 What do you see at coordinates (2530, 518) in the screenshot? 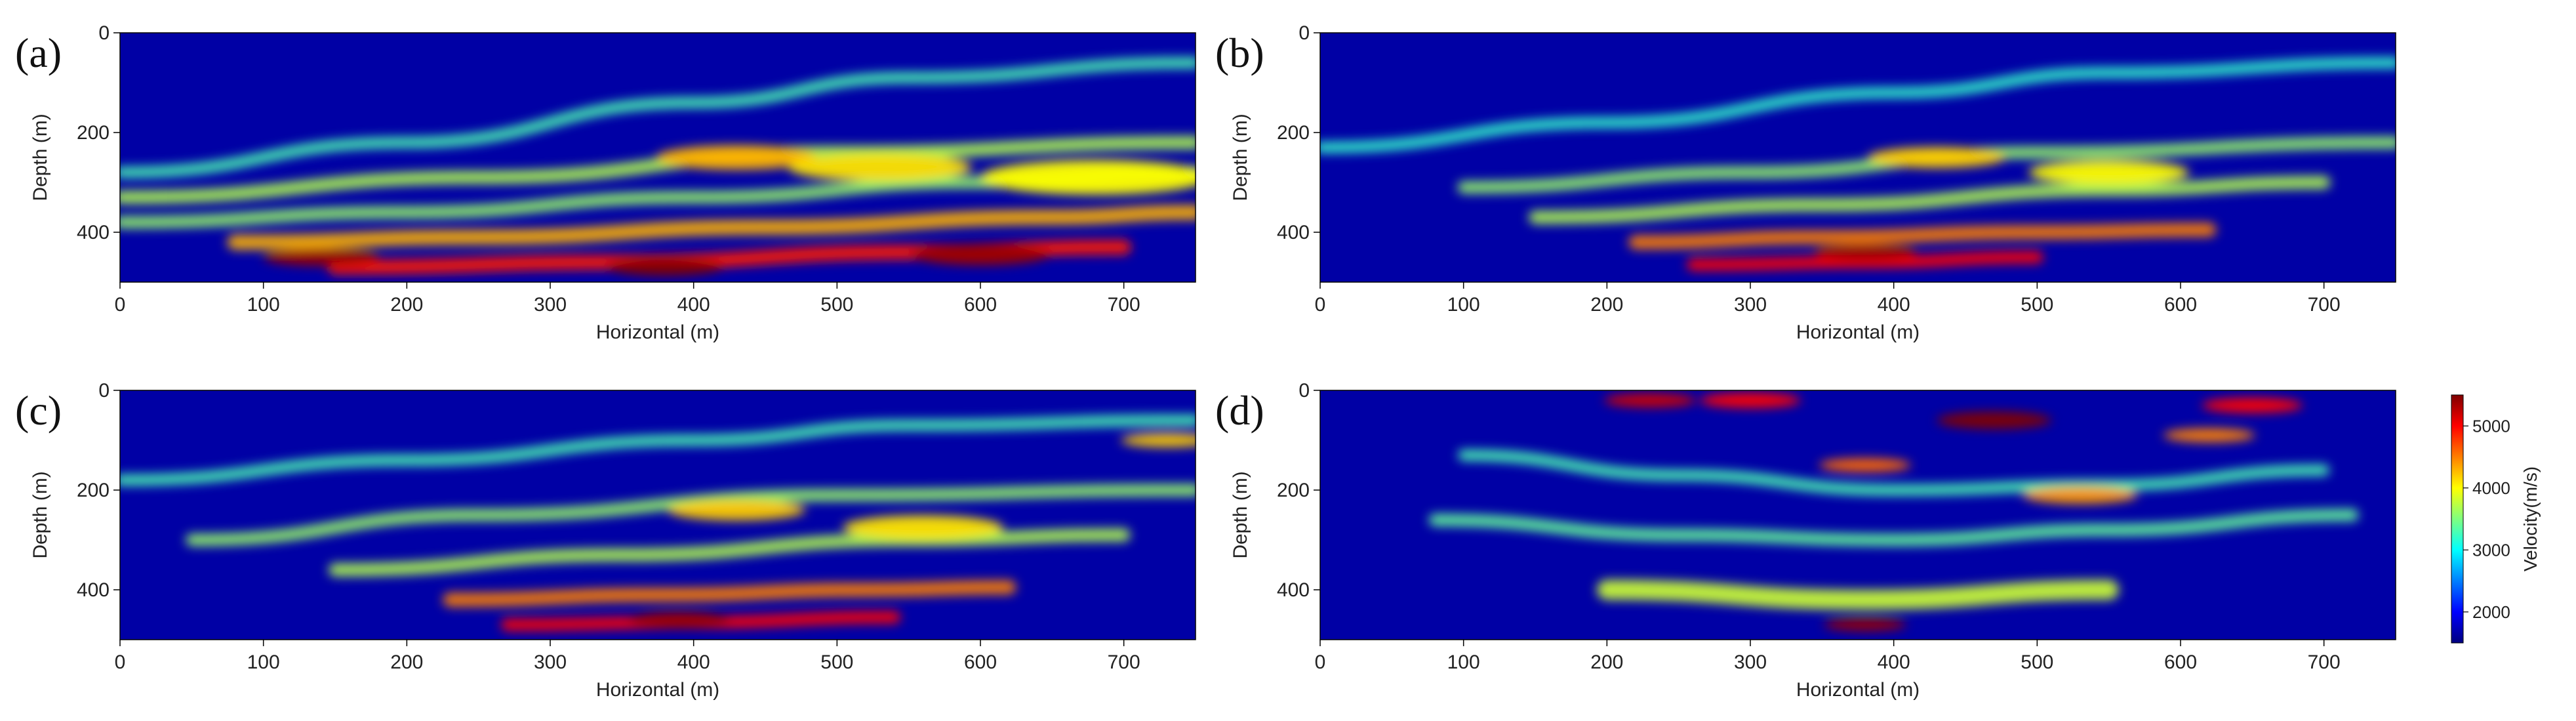
I see `colorbar-label: Velocity(m/s)` at bounding box center [2530, 518].